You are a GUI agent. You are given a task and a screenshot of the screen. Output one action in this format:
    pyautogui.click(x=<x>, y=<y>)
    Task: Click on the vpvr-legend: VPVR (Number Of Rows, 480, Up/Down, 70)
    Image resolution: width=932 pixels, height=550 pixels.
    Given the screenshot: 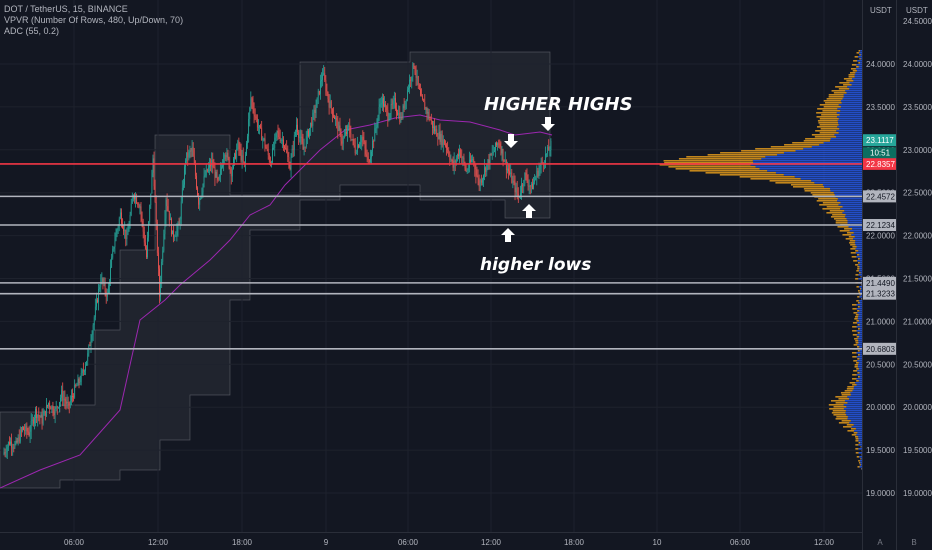 What is the action you would take?
    pyautogui.click(x=94, y=20)
    